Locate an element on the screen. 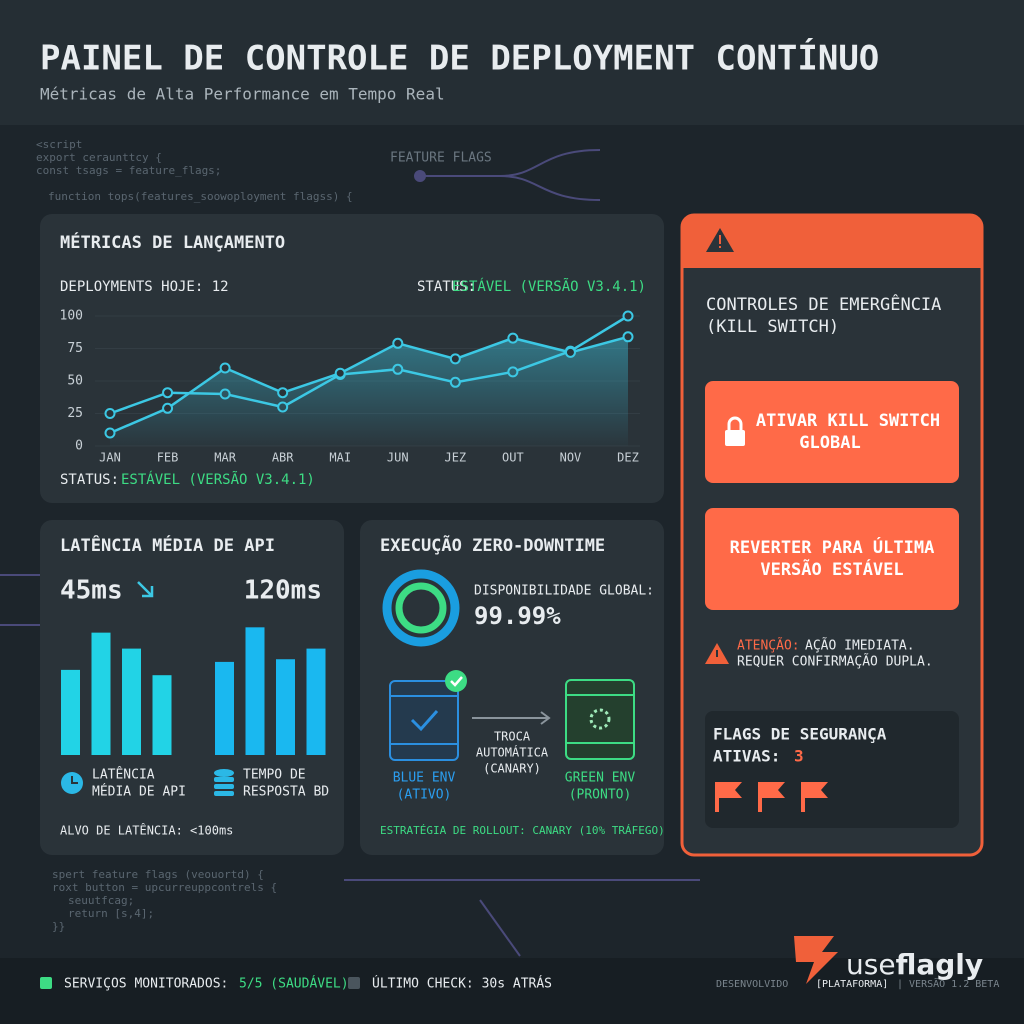 The height and width of the screenshot is (1024, 1024). developed: DESENVOLVIDO is located at coordinates (752, 984).